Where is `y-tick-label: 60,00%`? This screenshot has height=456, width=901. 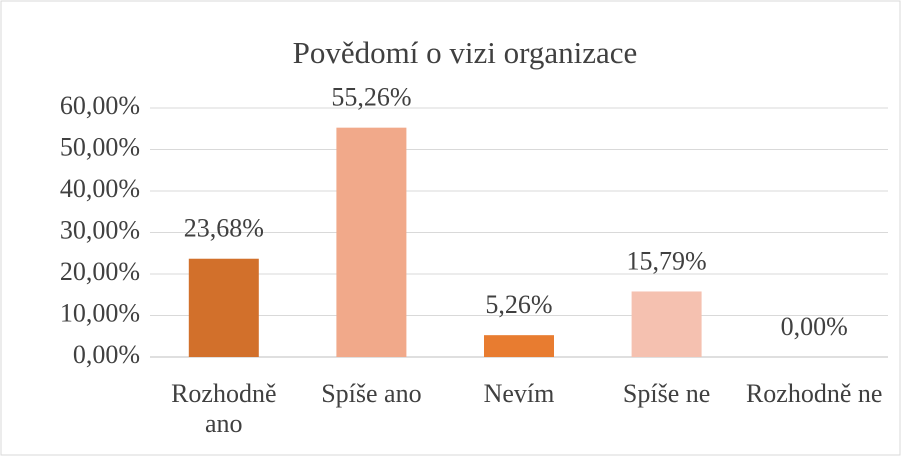 y-tick-label: 60,00% is located at coordinates (100, 105).